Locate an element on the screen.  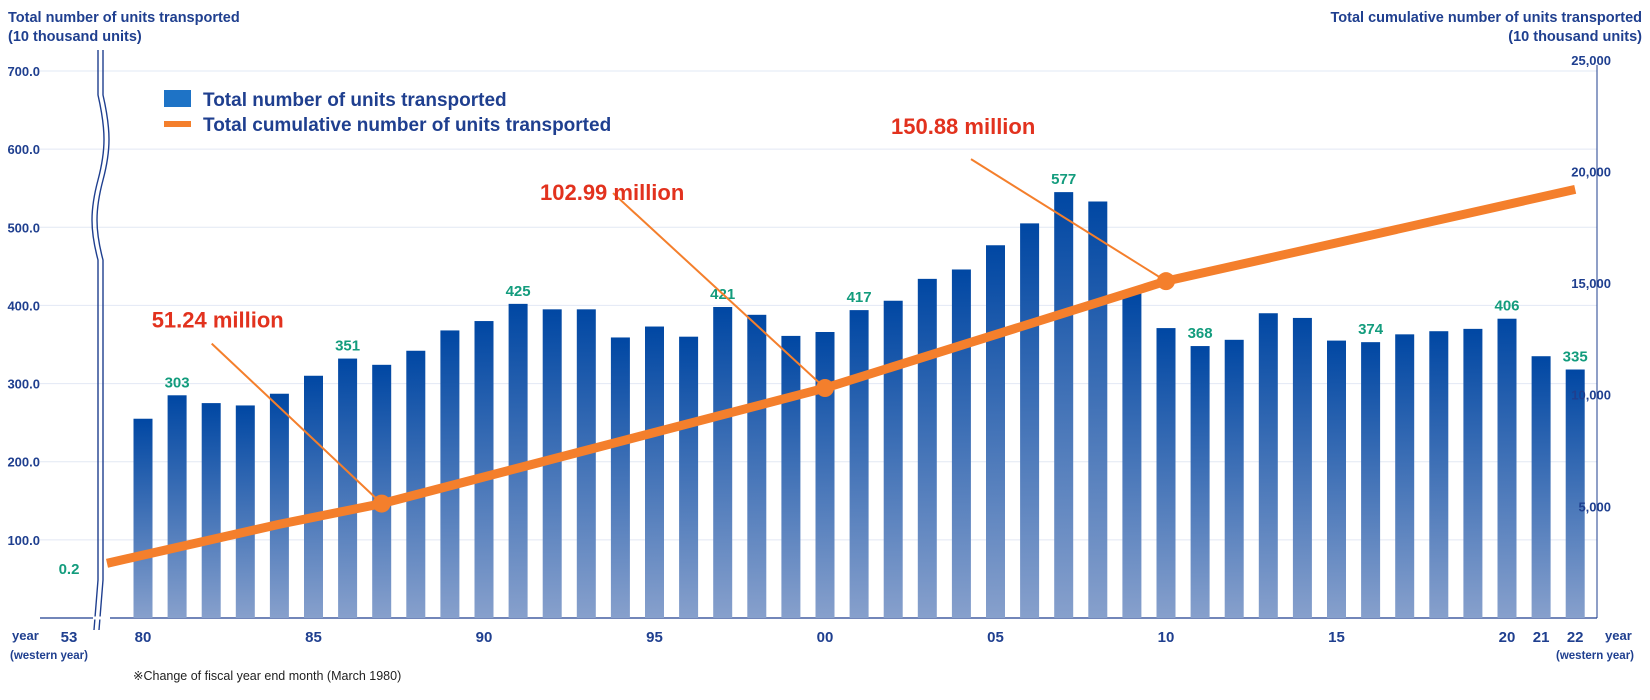
legend-line-swatch is located at coordinates (177, 124).